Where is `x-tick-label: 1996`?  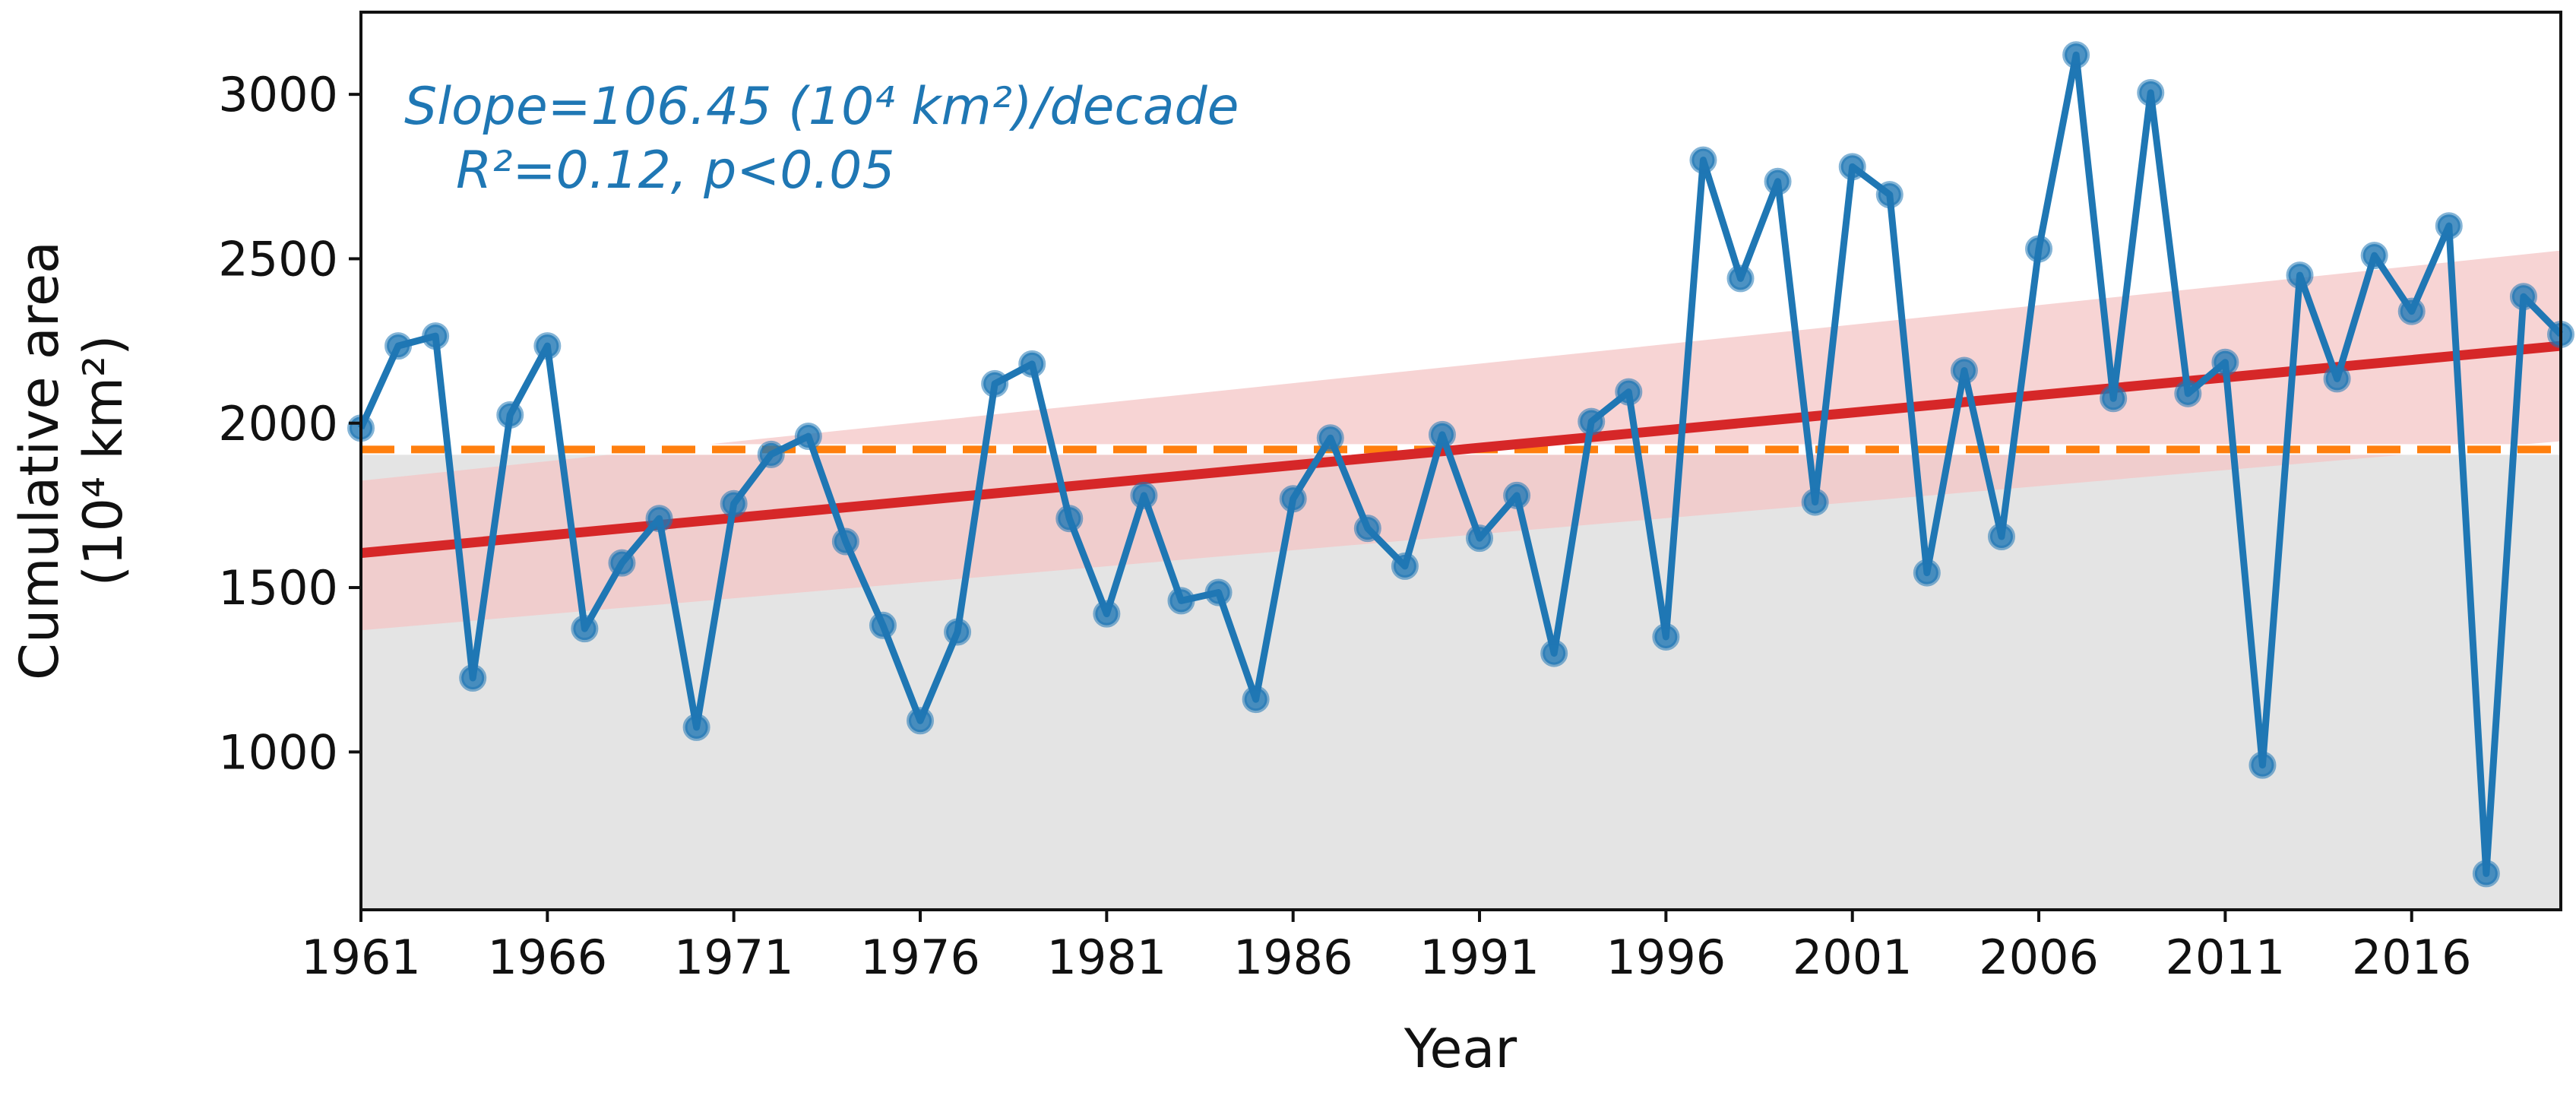
x-tick-label: 1996 is located at coordinates (1666, 957).